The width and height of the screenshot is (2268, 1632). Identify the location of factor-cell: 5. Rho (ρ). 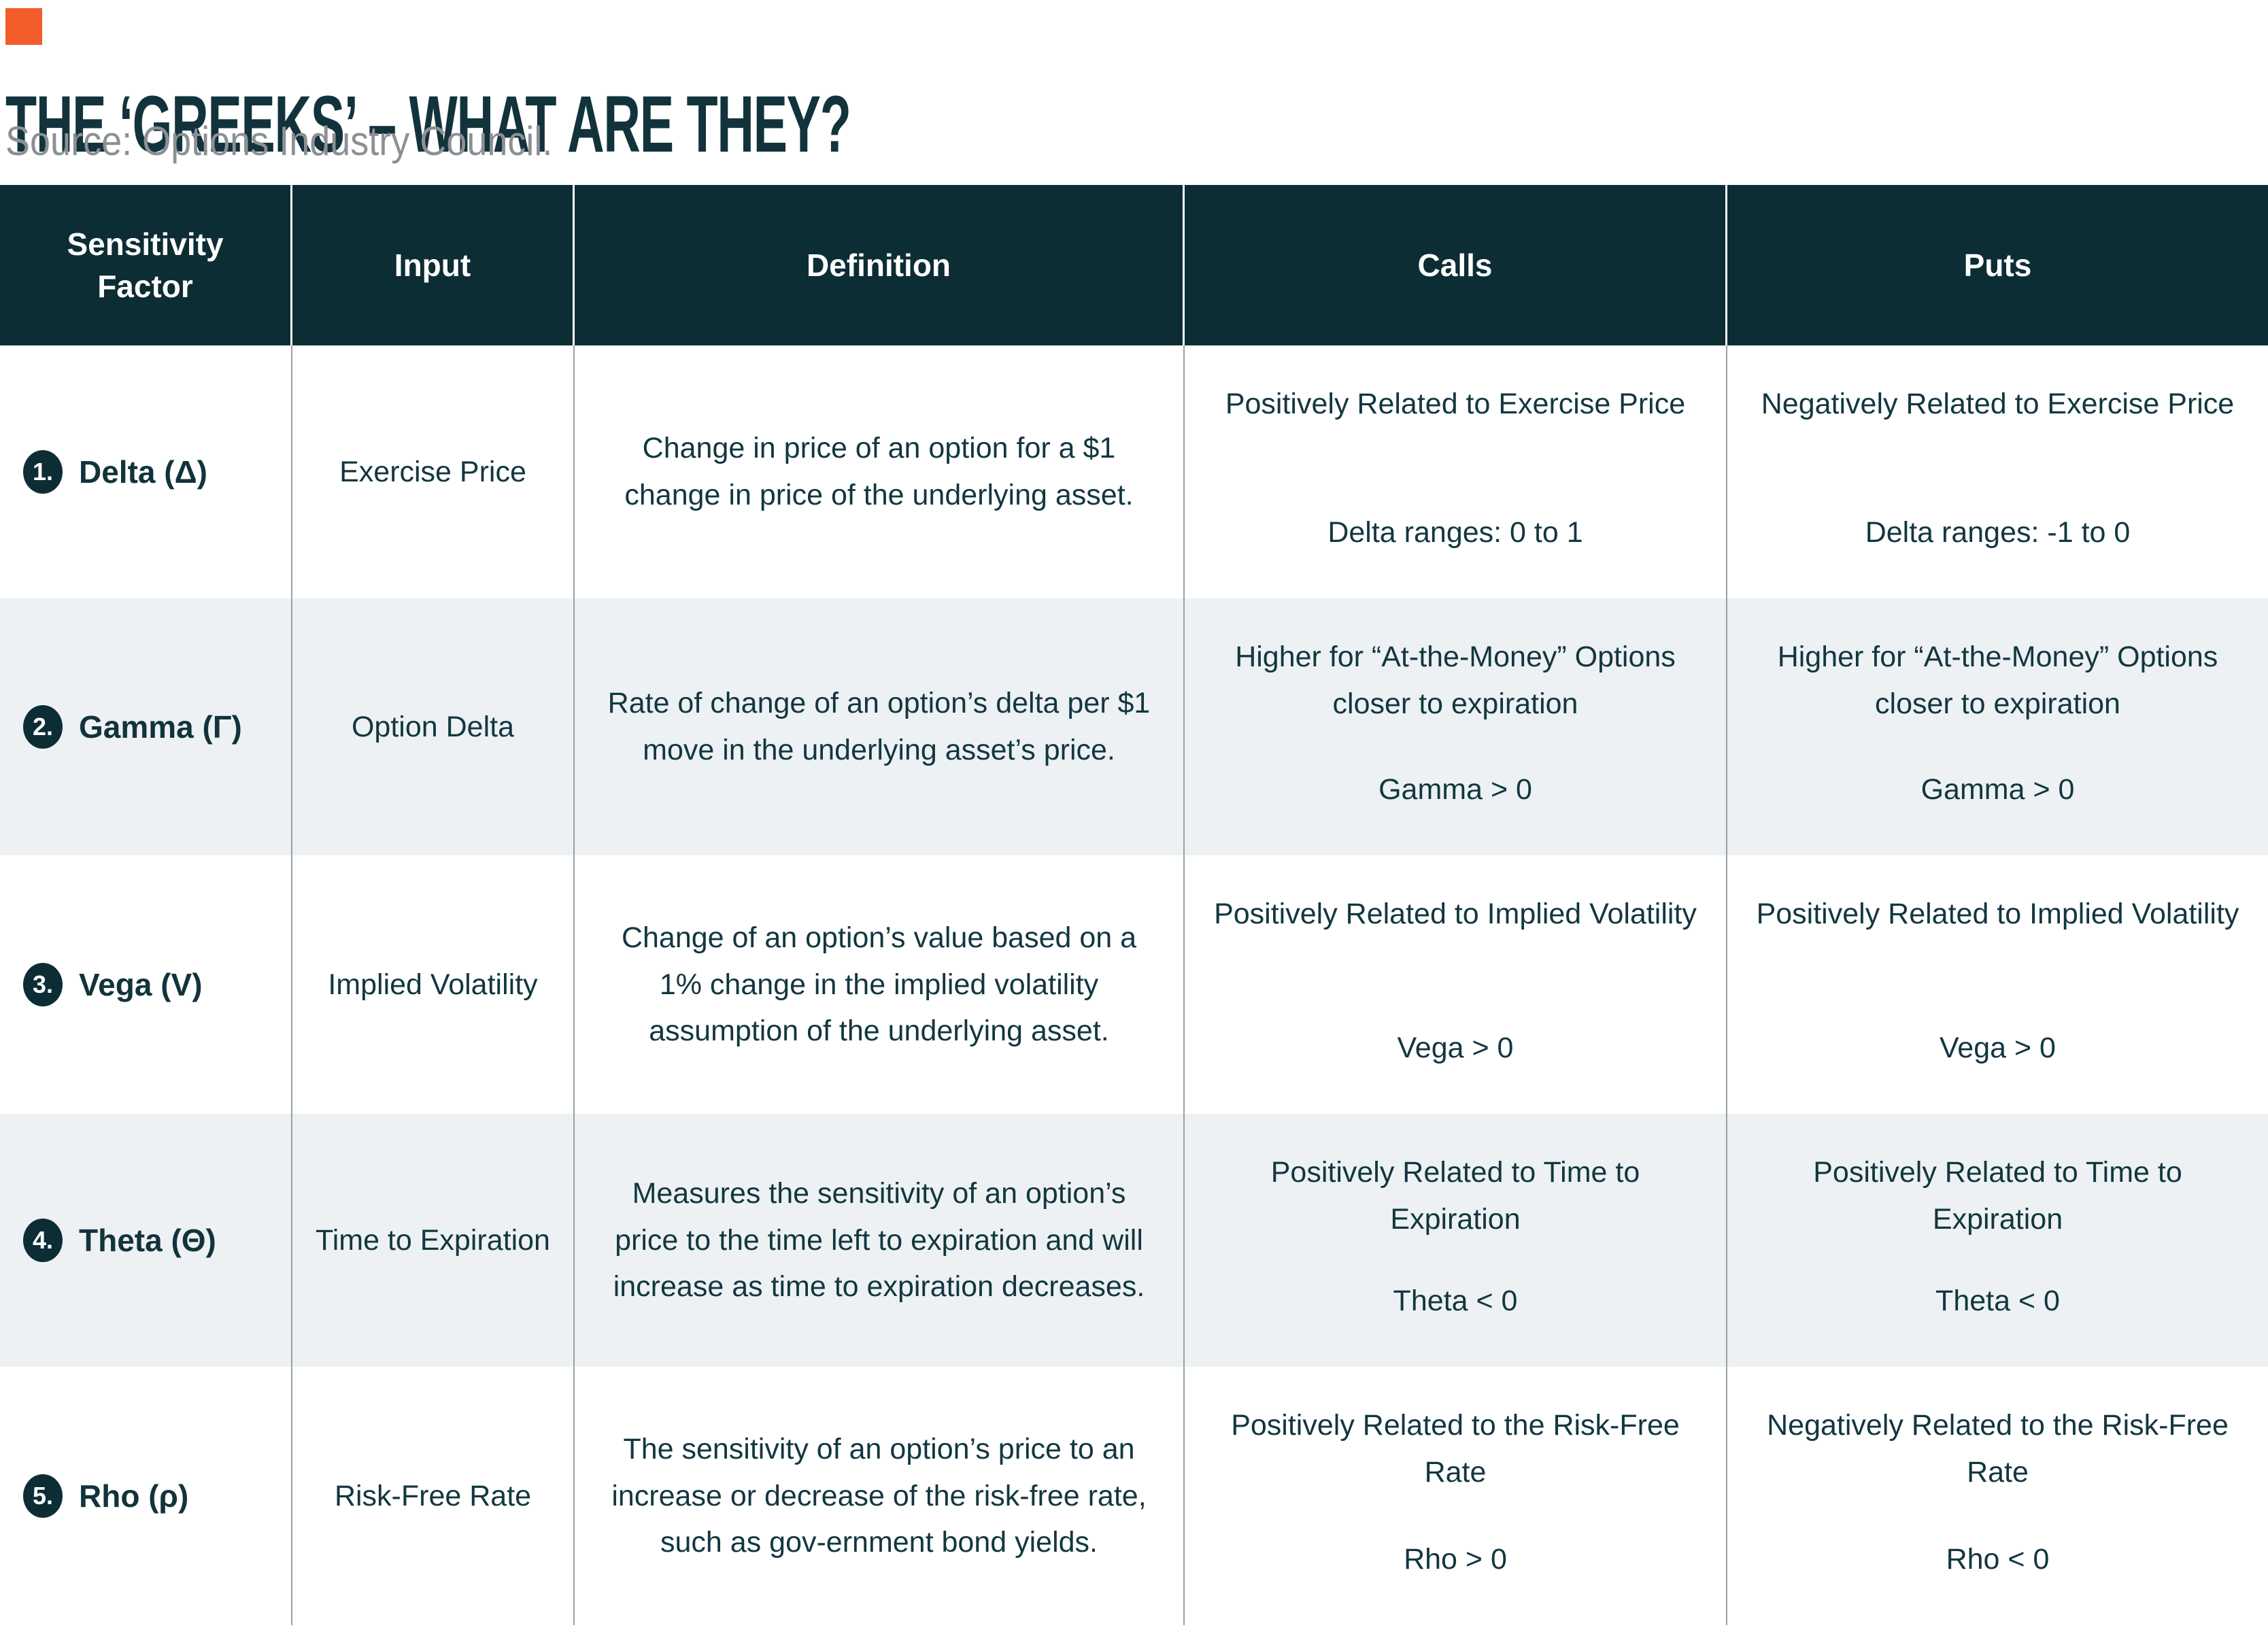
(146, 1496).